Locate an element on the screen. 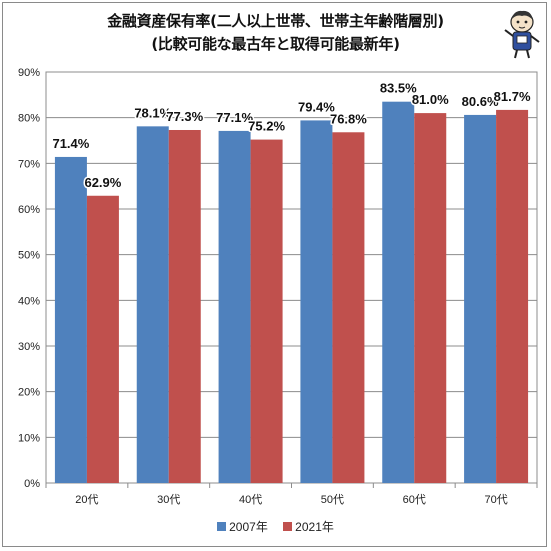 The height and width of the screenshot is (551, 551). x-tick-label: 60代 is located at coordinates (414, 499).